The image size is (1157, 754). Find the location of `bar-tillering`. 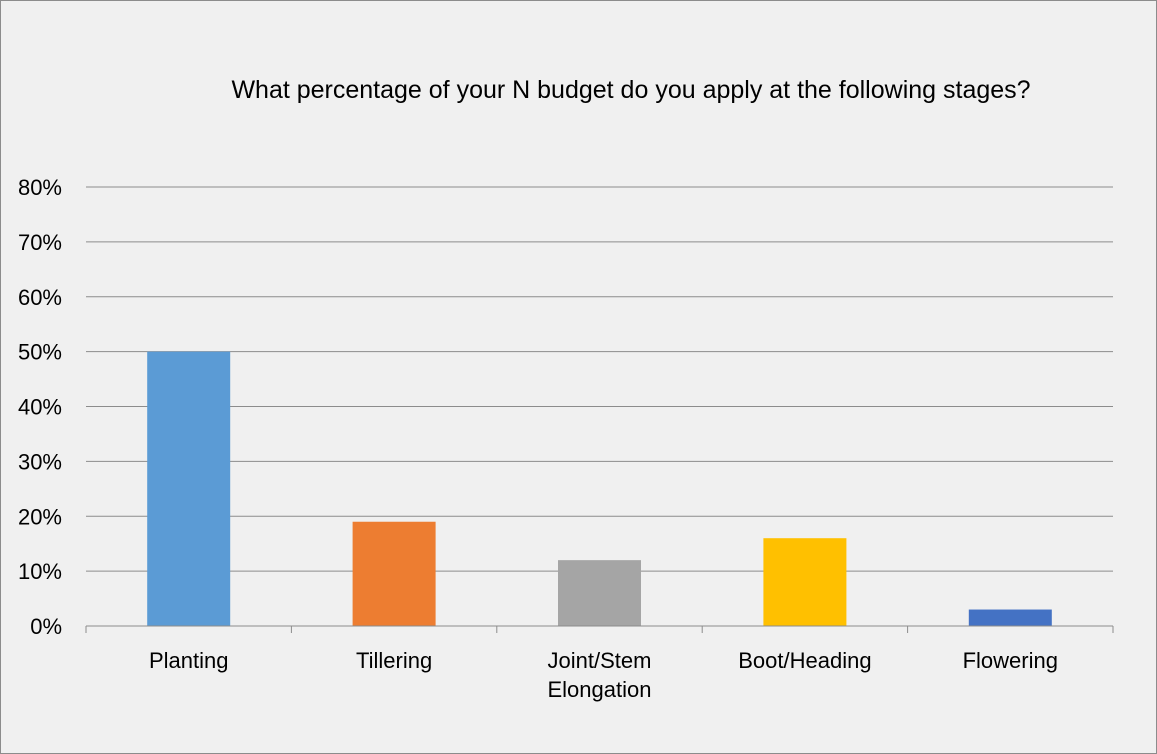

bar-tillering is located at coordinates (394, 573).